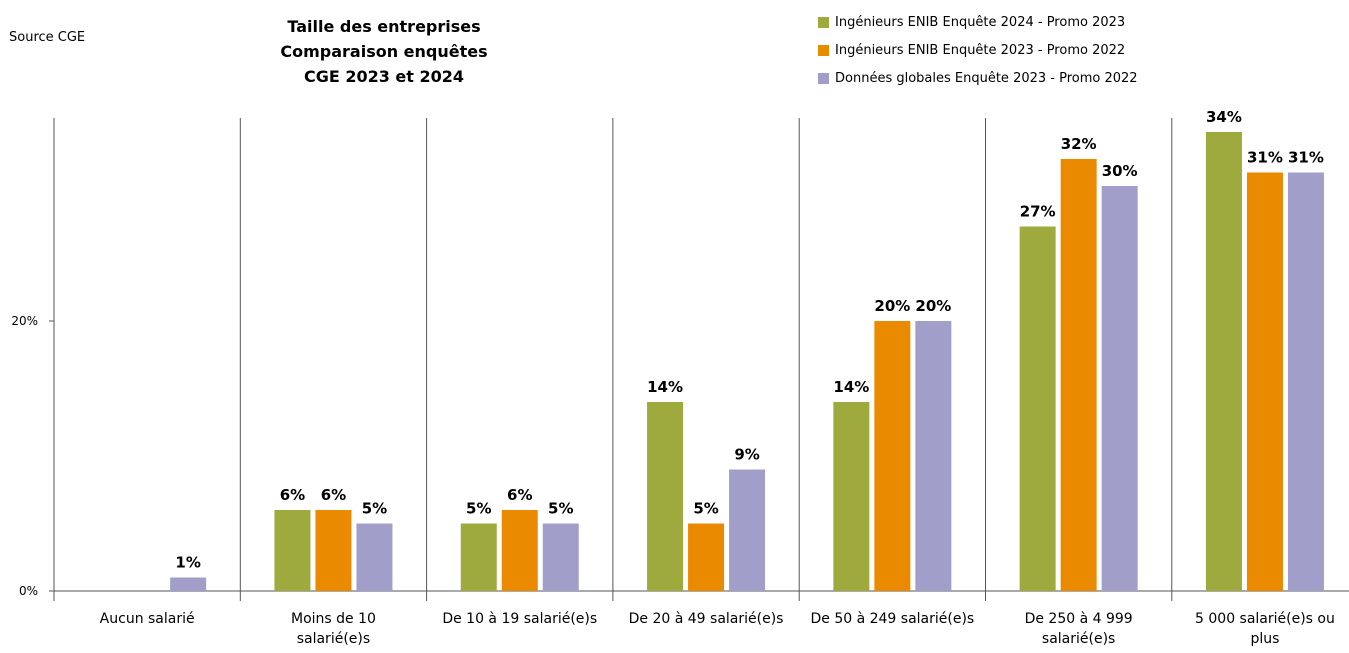 The image size is (1349, 653). I want to click on data-label: 32%, so click(1079, 144).